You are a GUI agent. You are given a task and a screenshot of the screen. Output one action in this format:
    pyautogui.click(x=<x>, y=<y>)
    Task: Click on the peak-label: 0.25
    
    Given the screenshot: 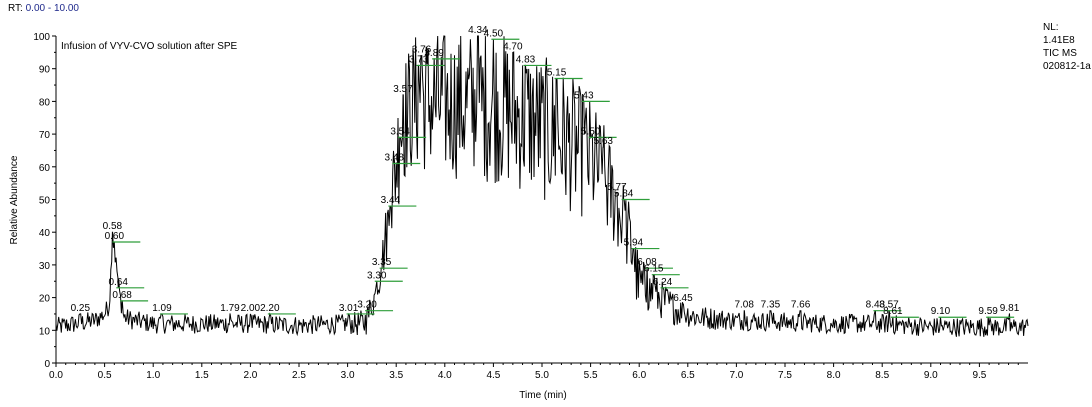 What is the action you would take?
    pyautogui.click(x=81, y=308)
    